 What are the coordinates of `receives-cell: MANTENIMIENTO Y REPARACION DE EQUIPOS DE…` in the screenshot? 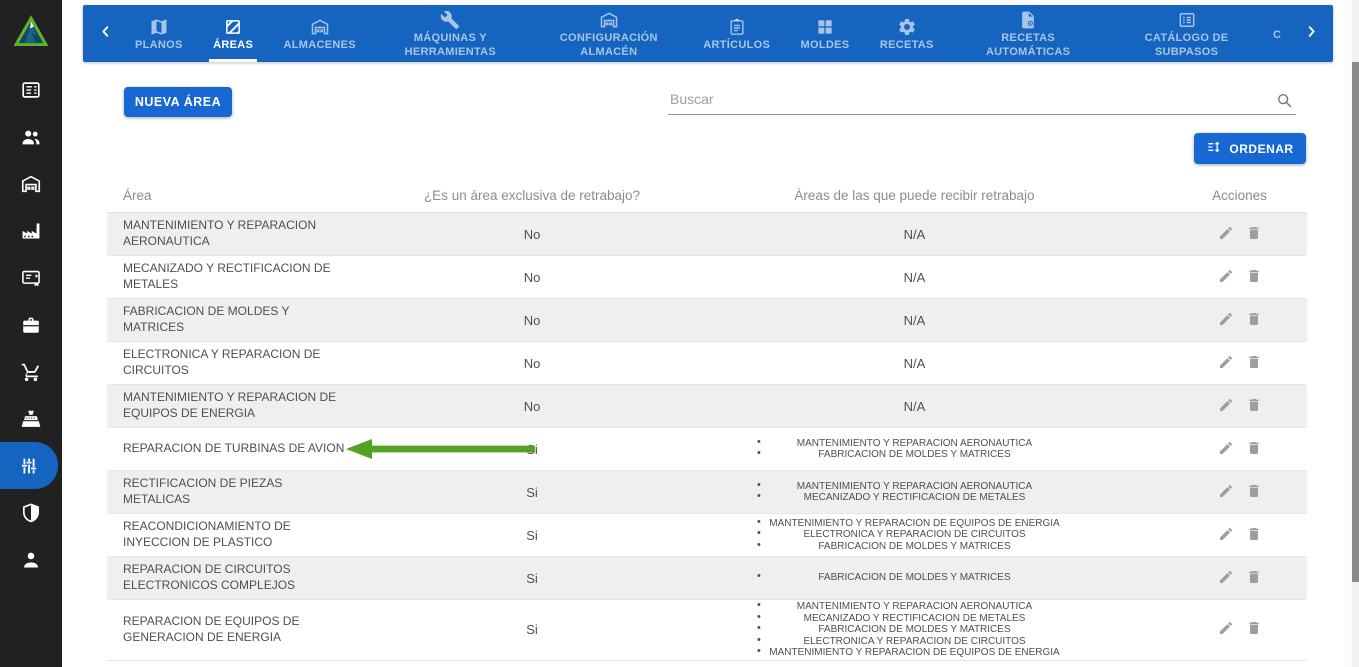 It's located at (914, 535).